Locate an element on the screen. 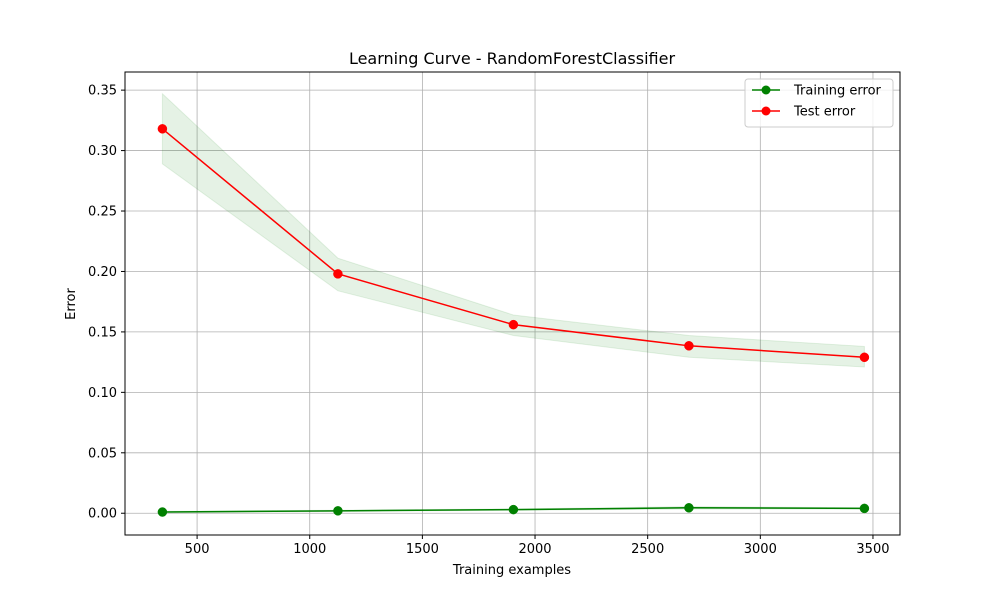 The width and height of the screenshot is (1000, 600). x-tick-label: 3000 is located at coordinates (760, 549).